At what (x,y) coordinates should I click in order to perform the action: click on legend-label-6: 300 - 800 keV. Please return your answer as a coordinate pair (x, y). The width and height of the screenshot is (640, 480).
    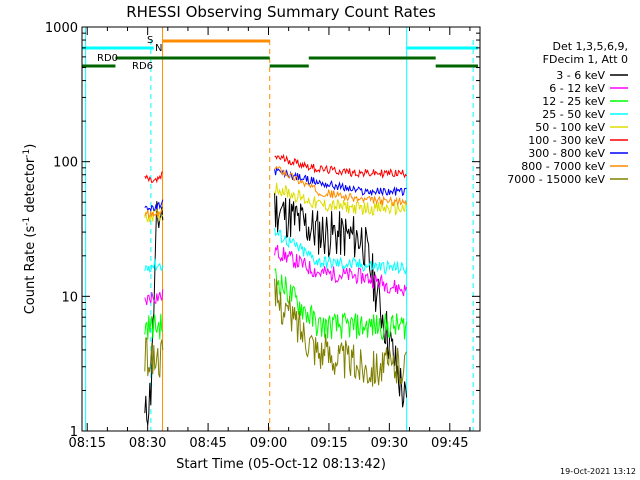
    Looking at the image, I should click on (566, 153).